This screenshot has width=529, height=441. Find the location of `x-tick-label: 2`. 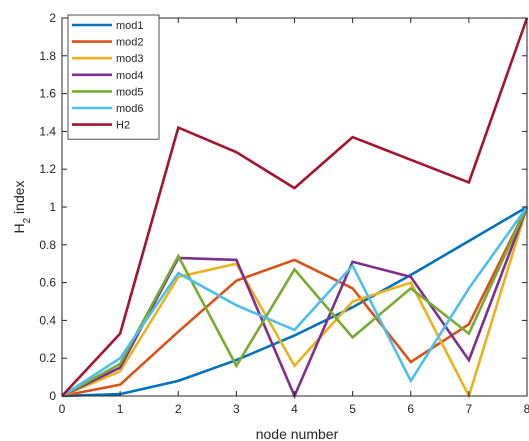

x-tick-label: 2 is located at coordinates (178, 409).